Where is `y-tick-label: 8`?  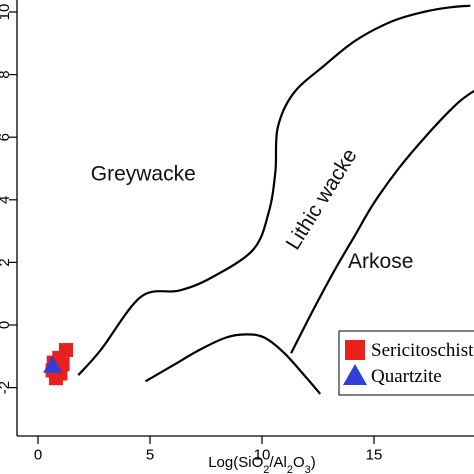 y-tick-label: 8 is located at coordinates (6, 74).